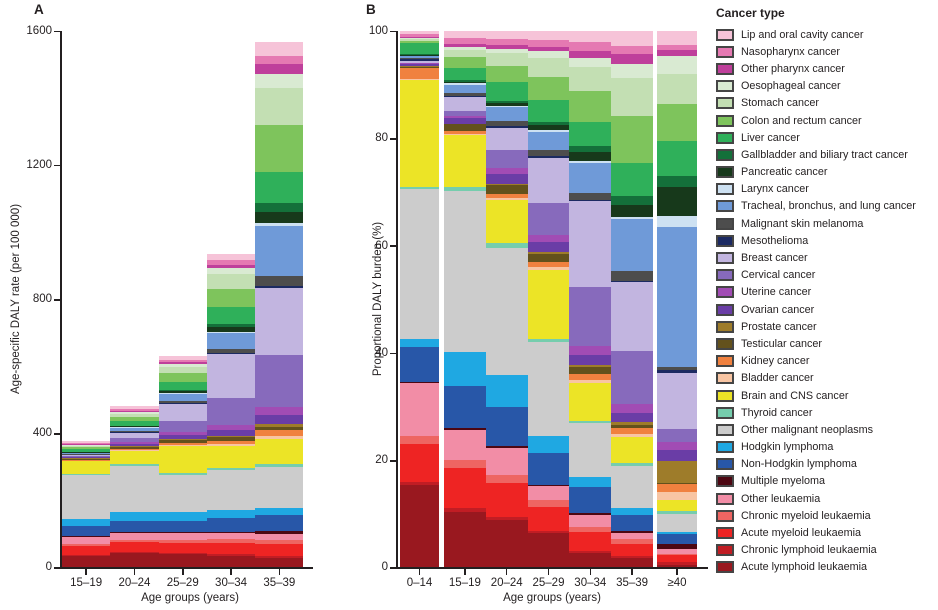  Describe the element at coordinates (791, 86) in the screenshot. I see `legend-item-label: Oesophageal cancer` at that location.